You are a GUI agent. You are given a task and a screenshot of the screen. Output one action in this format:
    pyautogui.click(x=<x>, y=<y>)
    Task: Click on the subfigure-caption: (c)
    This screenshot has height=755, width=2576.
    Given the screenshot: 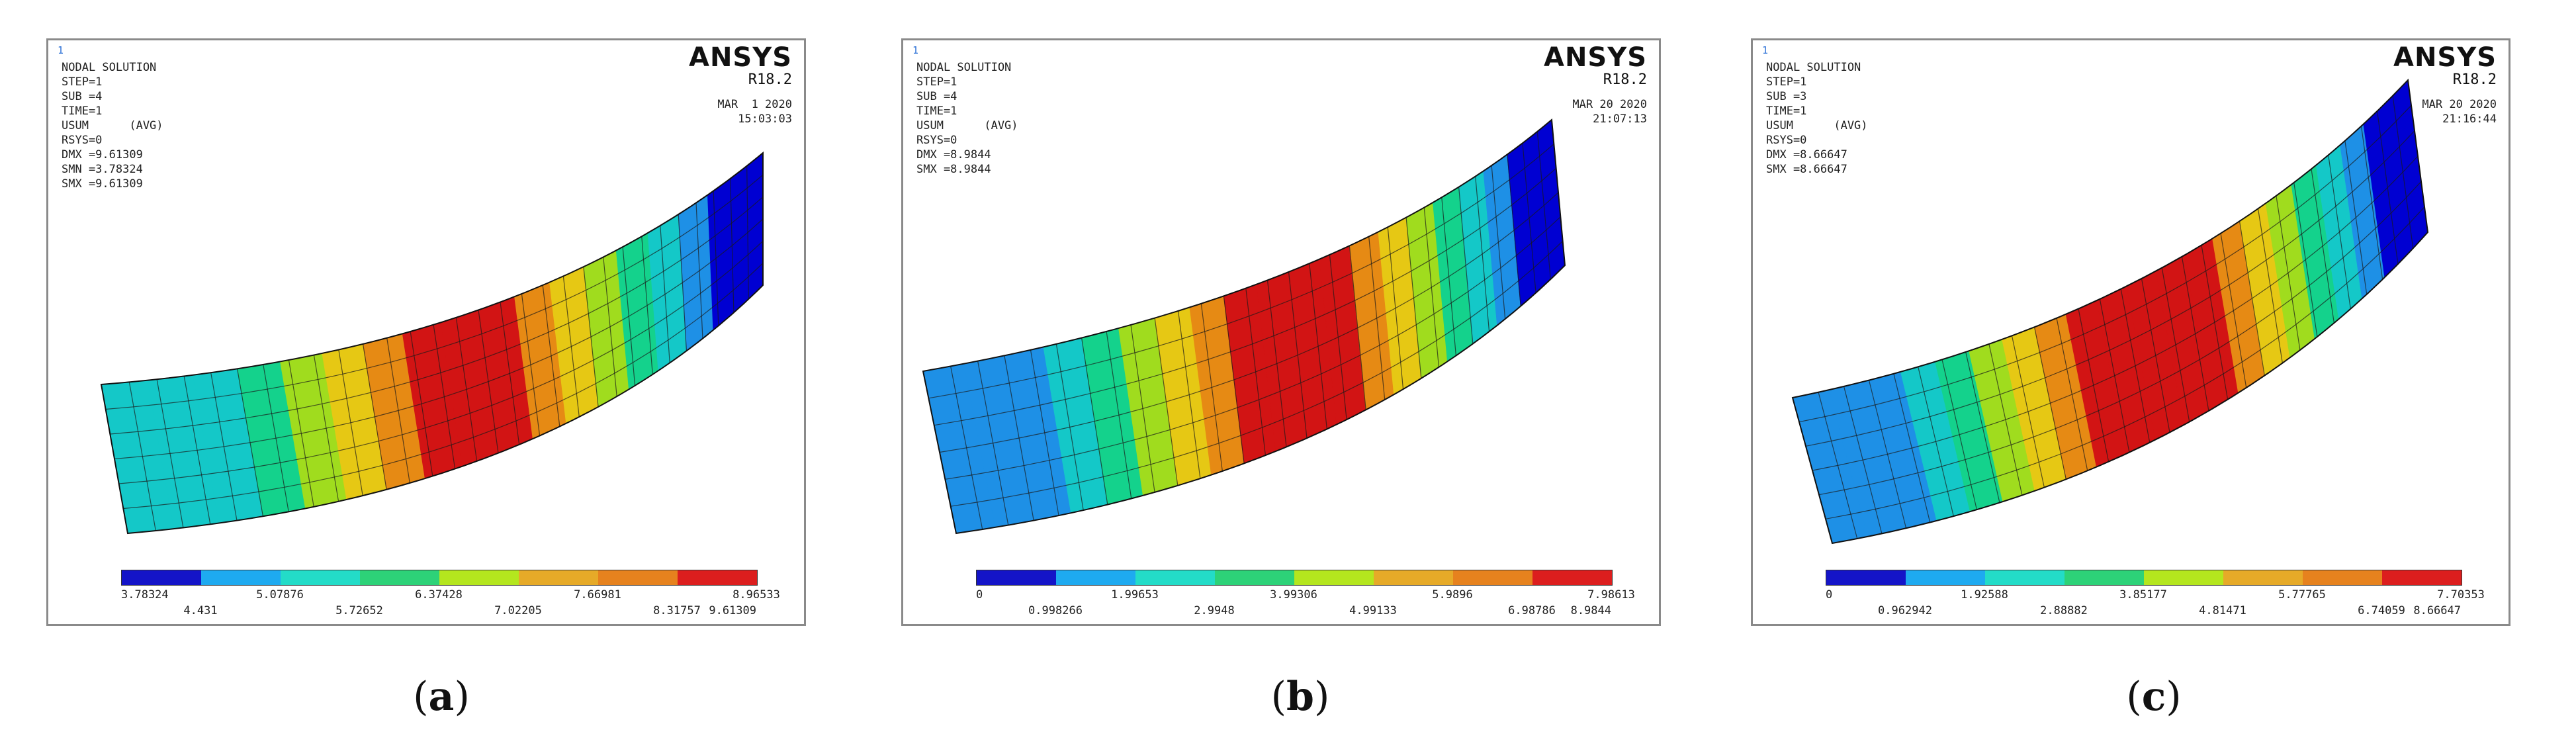 What is the action you would take?
    pyautogui.click(x=2154, y=697)
    